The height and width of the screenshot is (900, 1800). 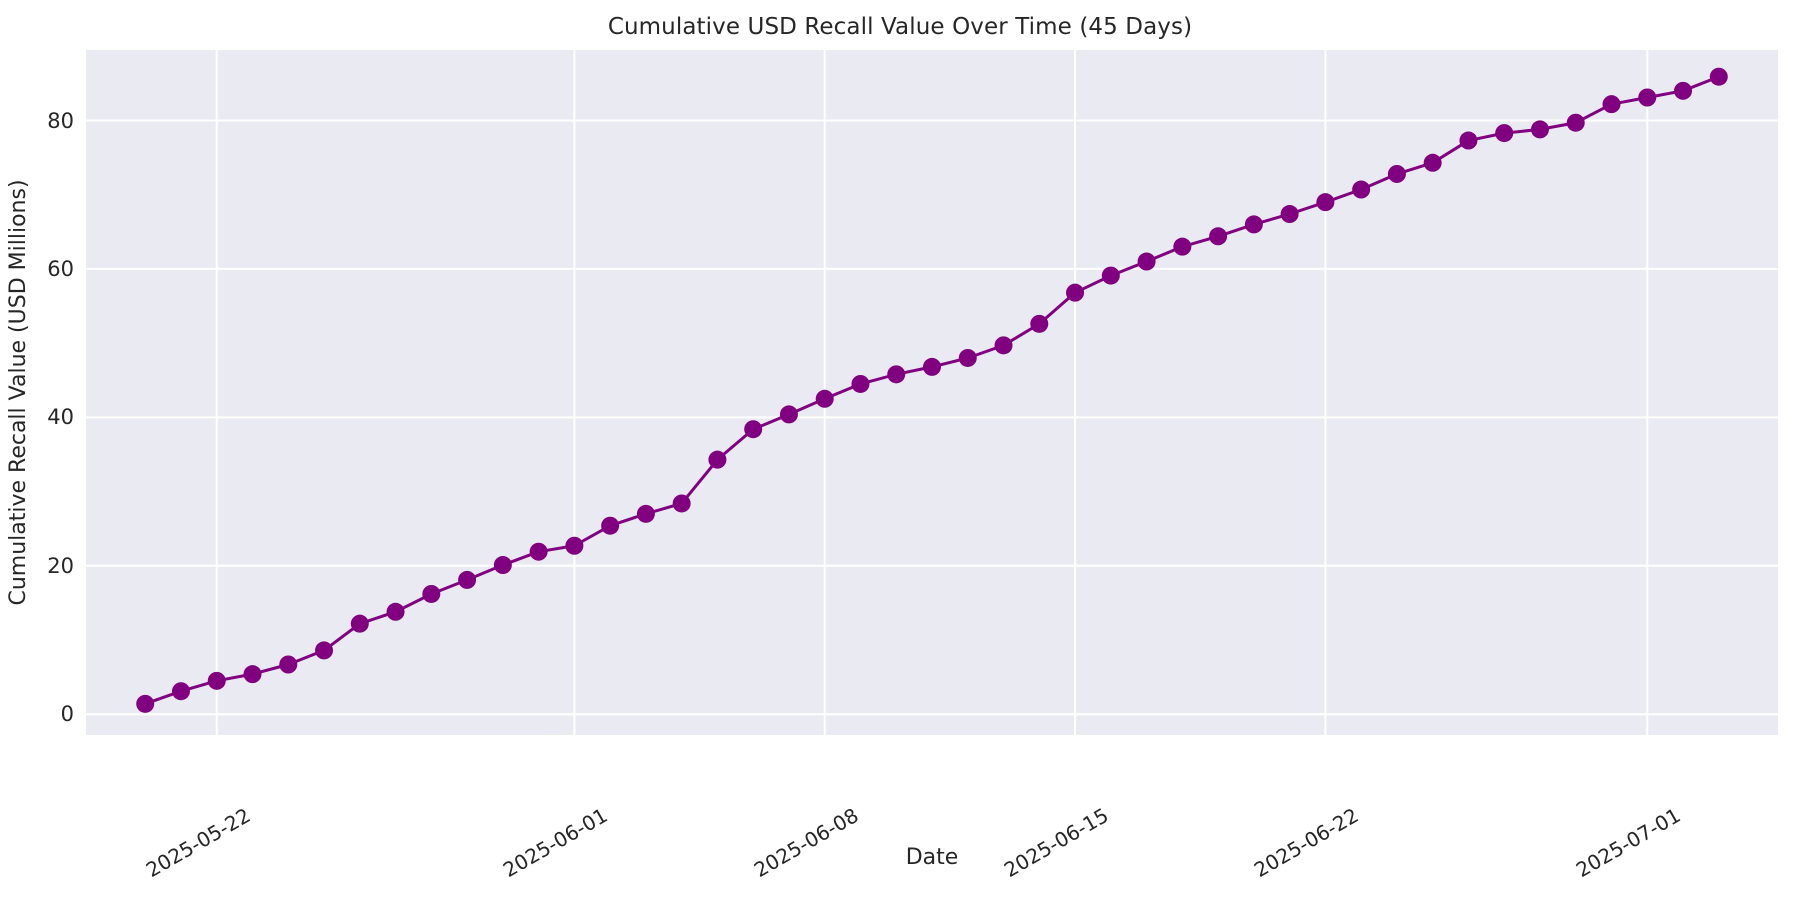 I want to click on x-tick-label: 2025-05-22, so click(x=198, y=843).